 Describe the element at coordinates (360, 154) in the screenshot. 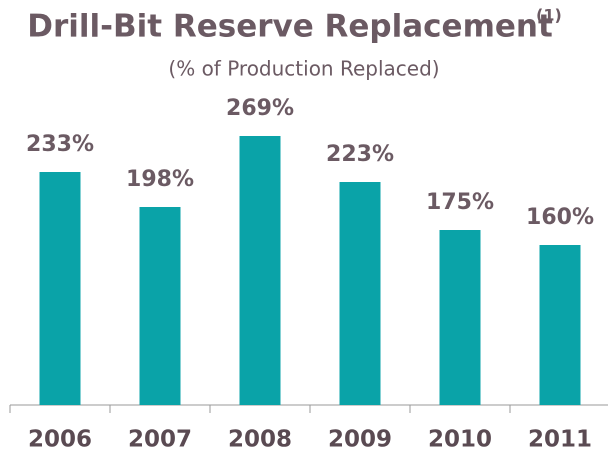

I see `value-label: 223%` at that location.